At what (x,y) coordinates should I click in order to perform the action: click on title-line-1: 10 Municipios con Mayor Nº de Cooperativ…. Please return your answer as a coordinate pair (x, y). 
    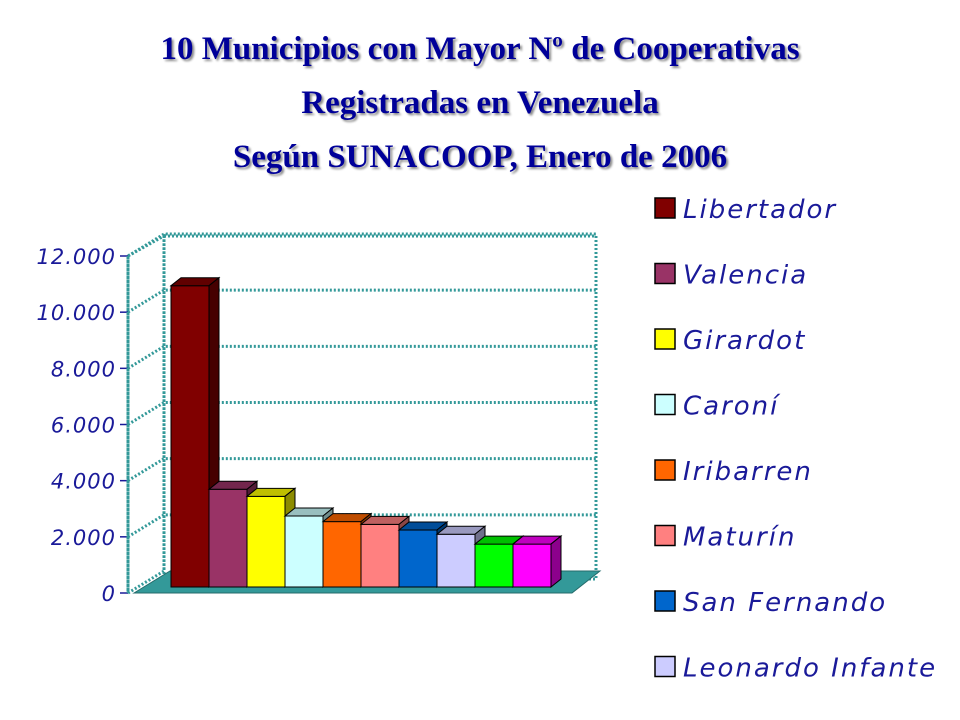
    Looking at the image, I should click on (480, 49).